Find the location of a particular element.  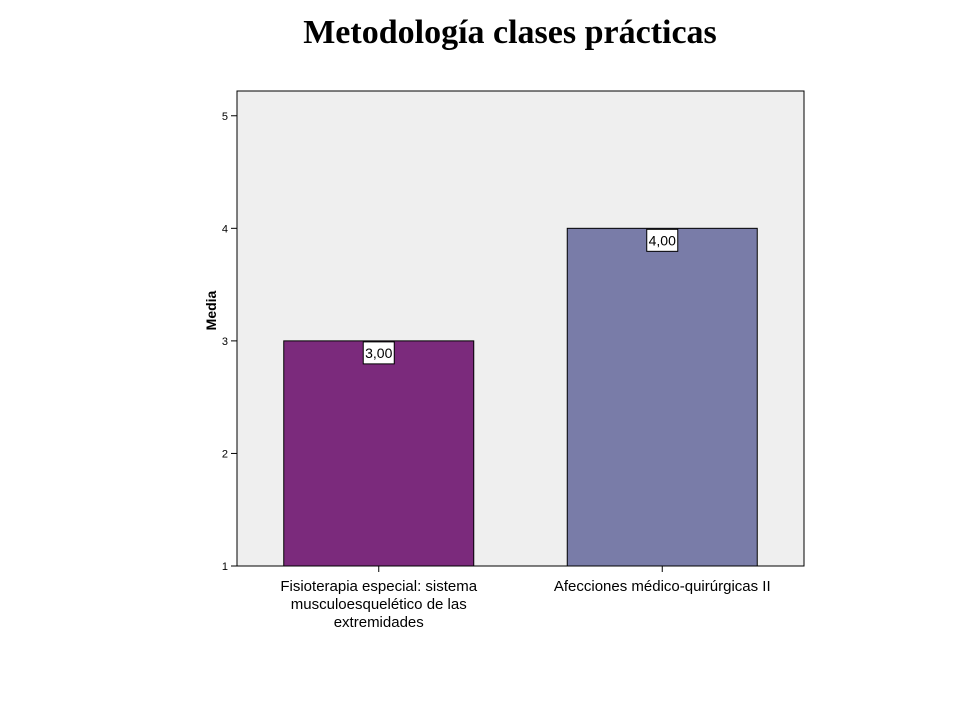

y-tick-label: 1 is located at coordinates (225, 567).